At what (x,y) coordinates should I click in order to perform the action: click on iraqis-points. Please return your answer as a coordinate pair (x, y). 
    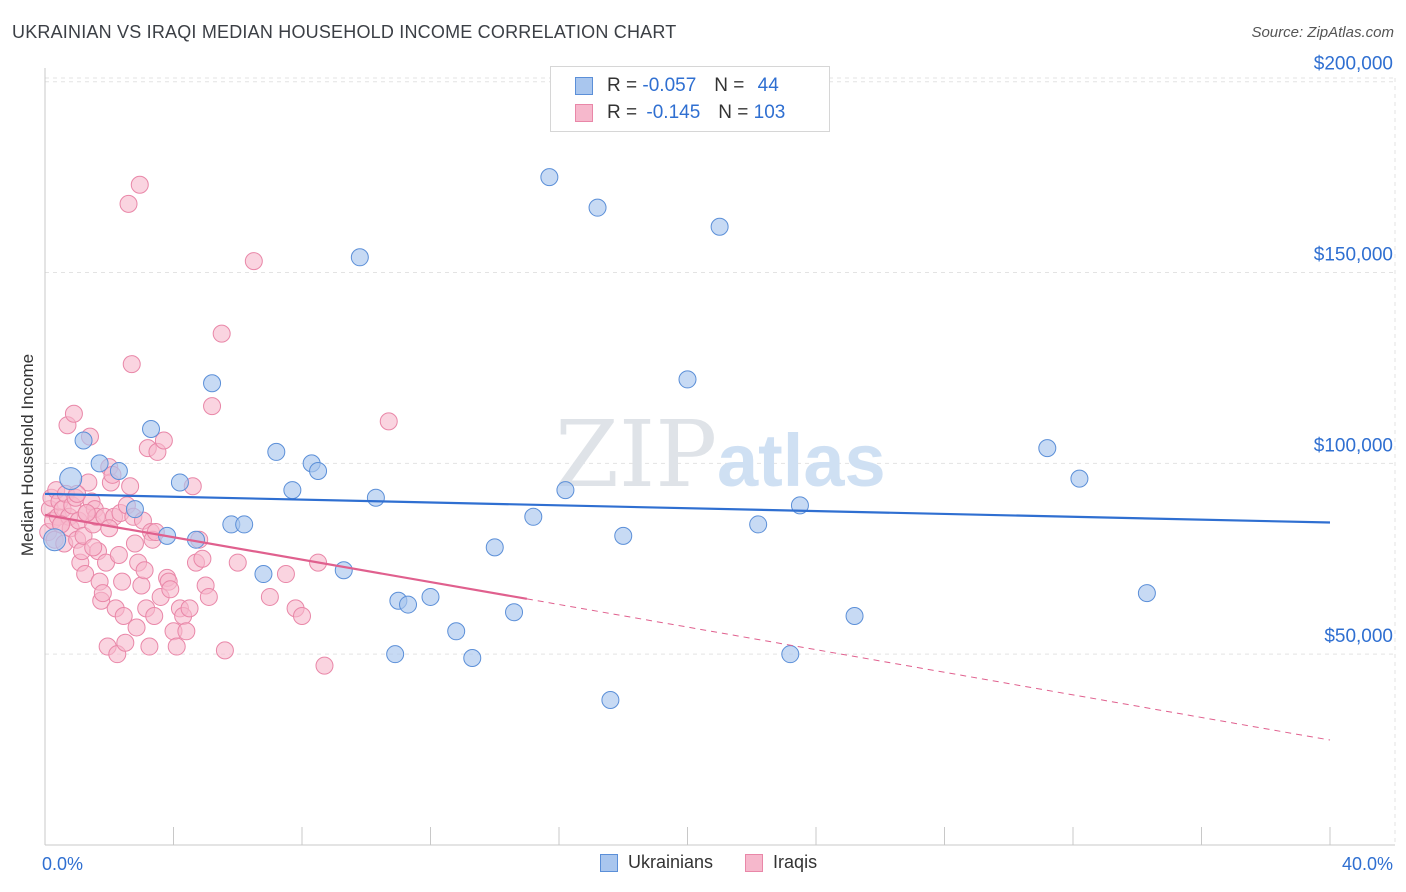
    Looking at the image, I should click on (218, 425).